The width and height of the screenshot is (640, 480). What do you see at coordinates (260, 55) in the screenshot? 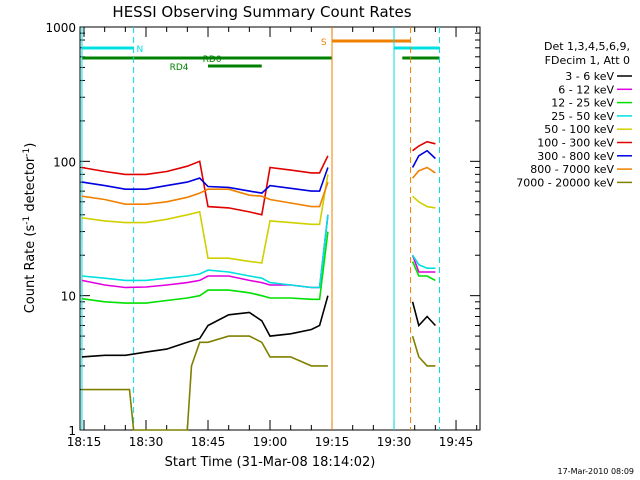
I see `instrument-state-bars: N S RD0 RD4` at bounding box center [260, 55].